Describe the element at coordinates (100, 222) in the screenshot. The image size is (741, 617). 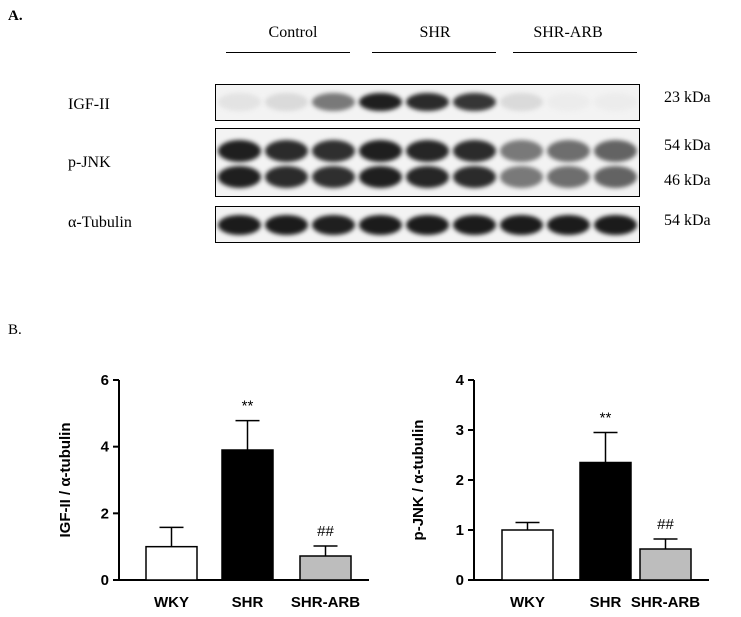
I see `blot-row-label-tubulin: α-Tubulin` at that location.